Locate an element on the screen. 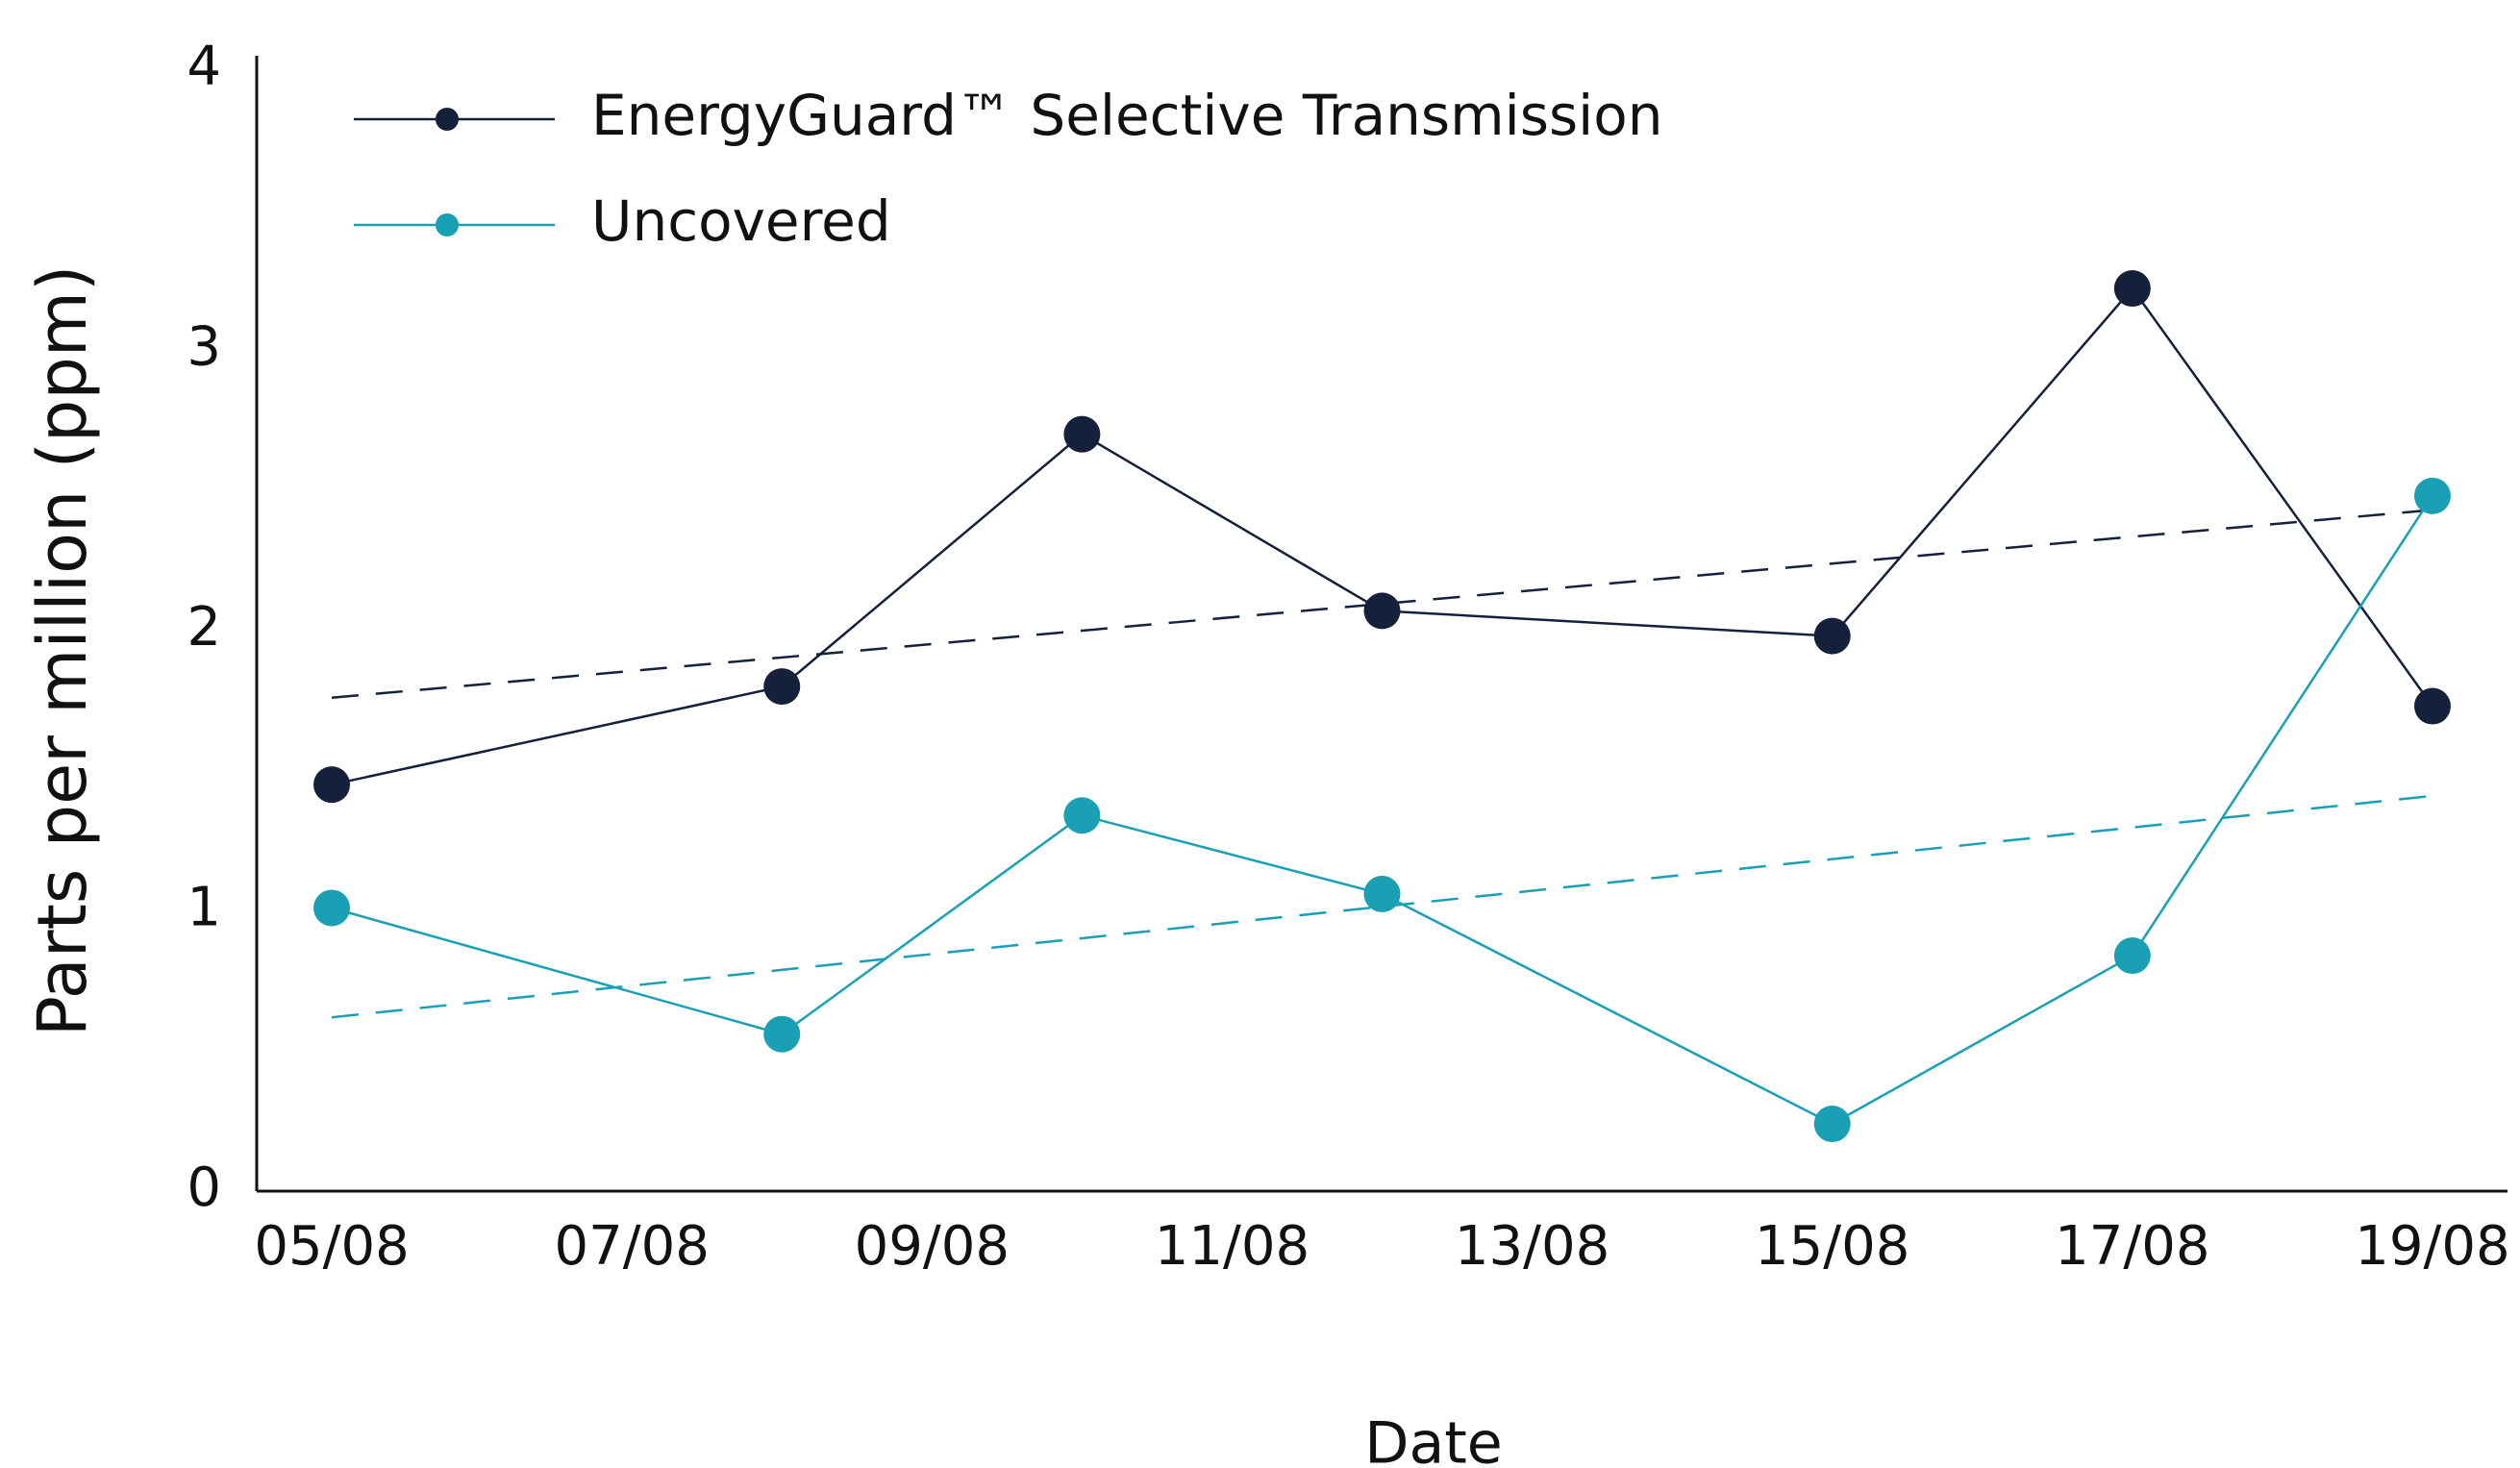 The image size is (2520, 1468). legend-label: Uncovered is located at coordinates (741, 221).